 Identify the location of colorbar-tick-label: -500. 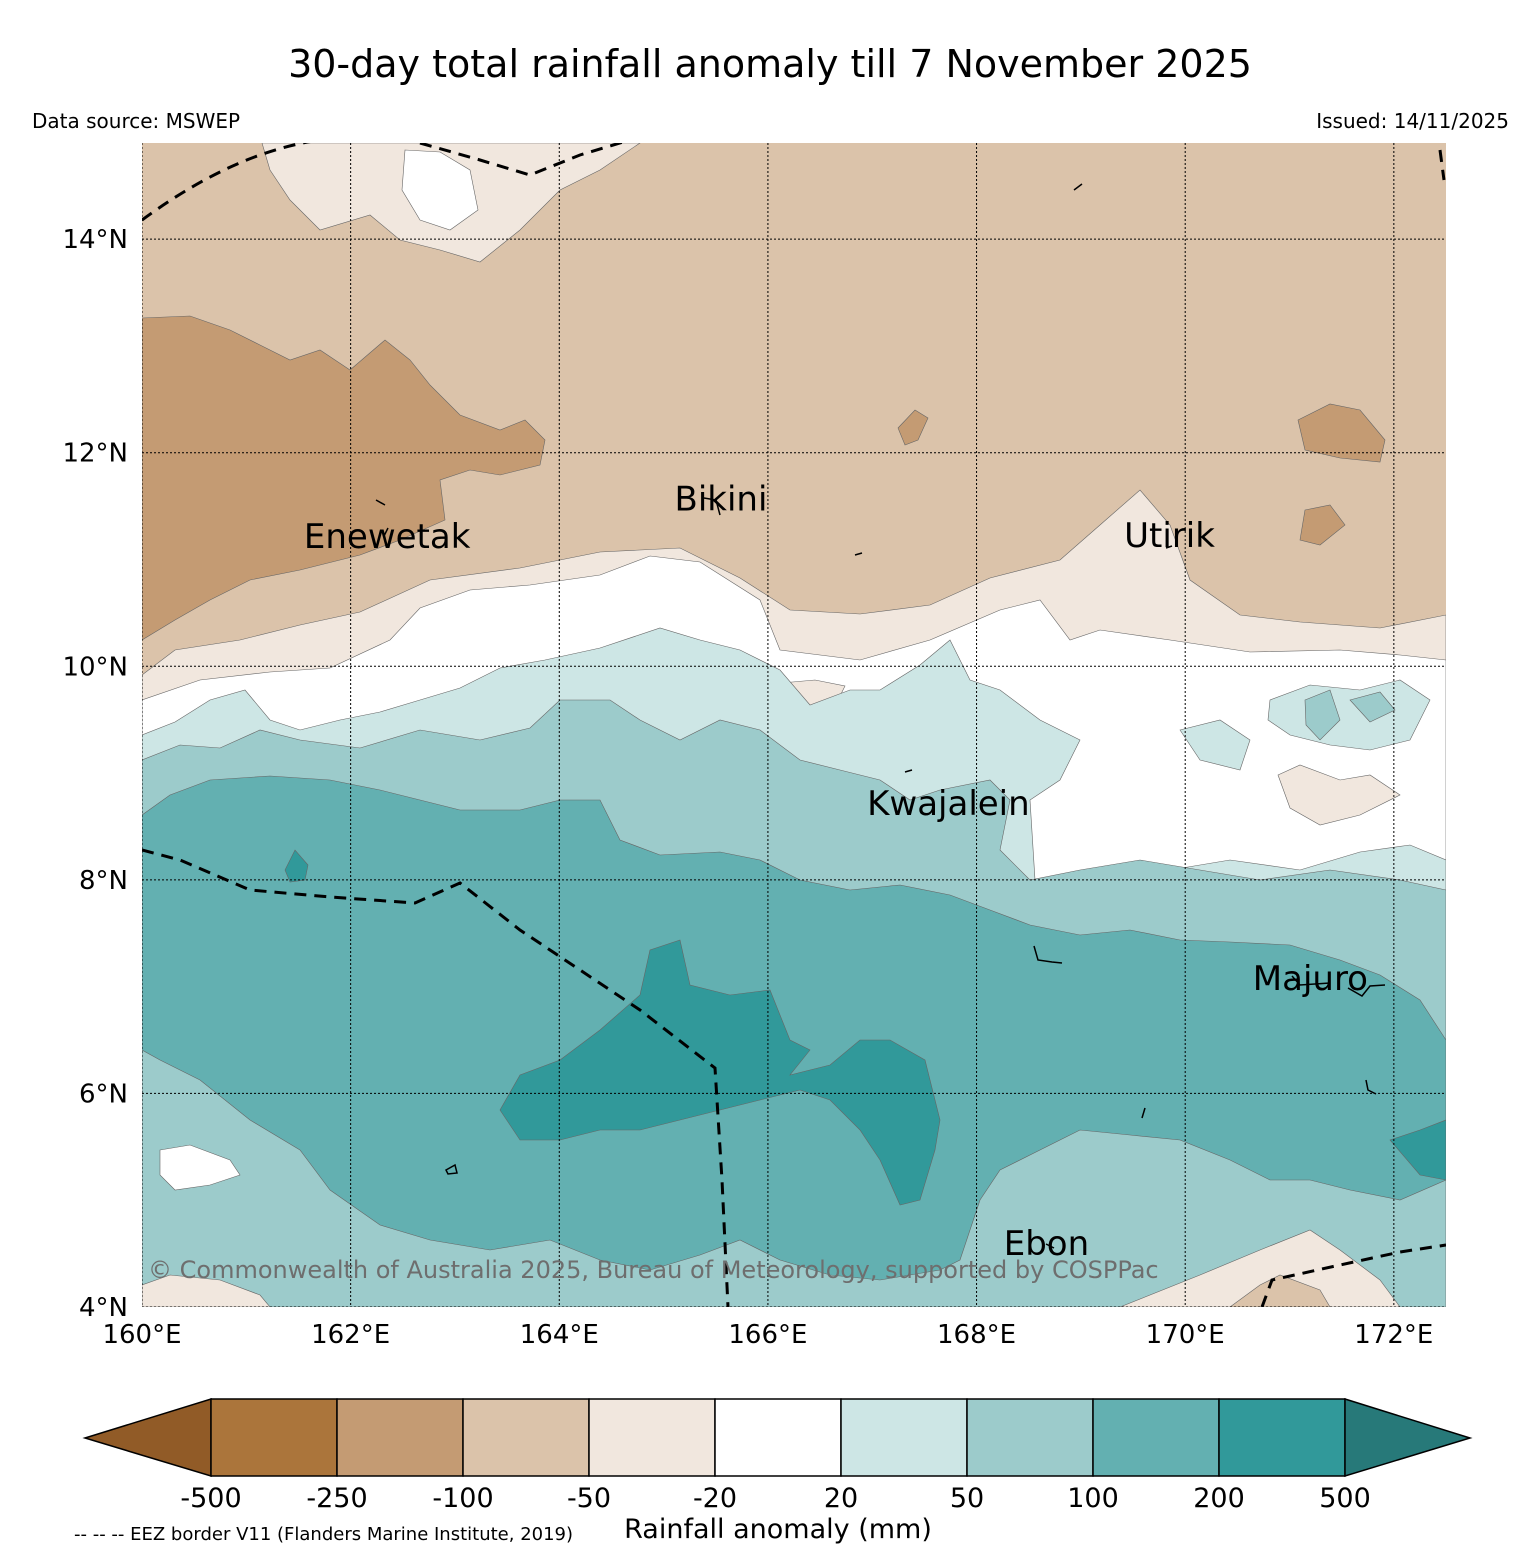
(210, 1498).